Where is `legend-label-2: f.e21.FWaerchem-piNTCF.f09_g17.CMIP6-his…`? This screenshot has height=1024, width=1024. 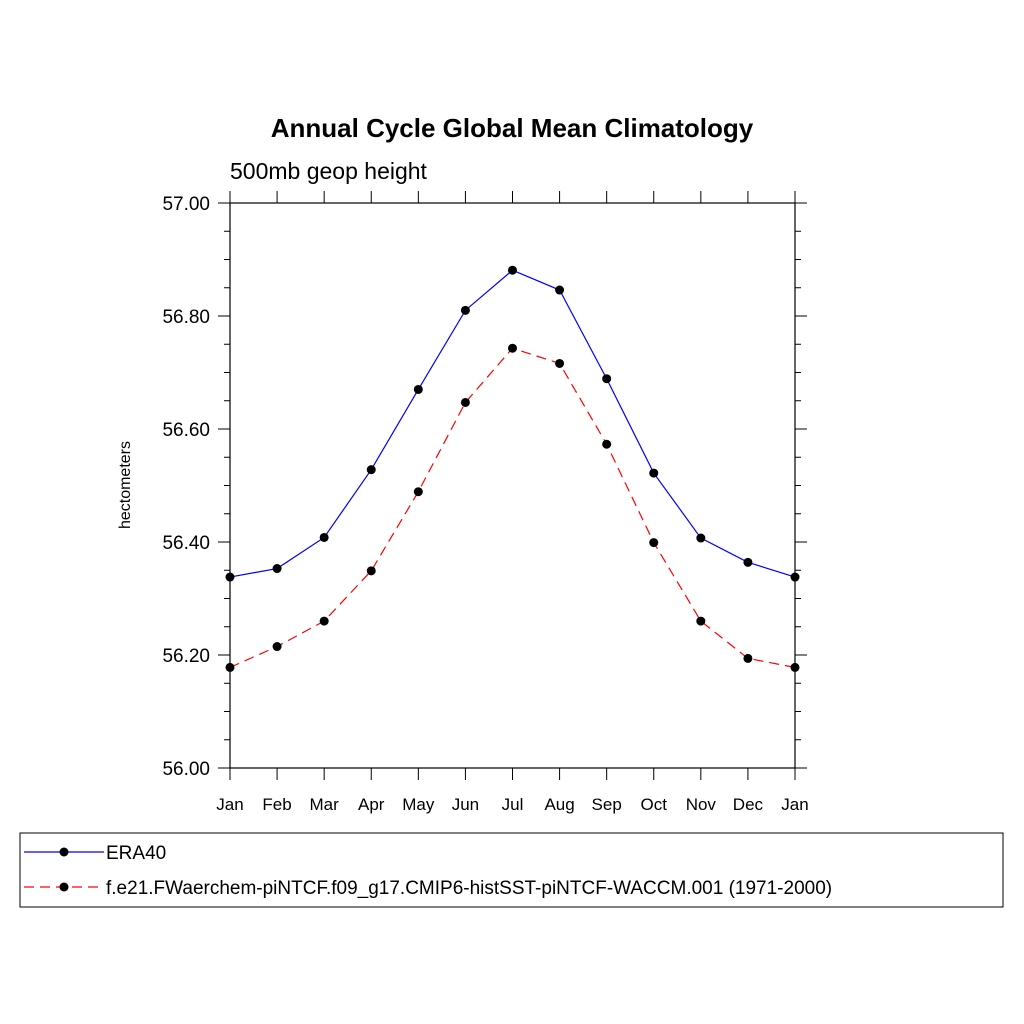
legend-label-2: f.e21.FWaerchem-piNTCF.f09_g17.CMIP6-his… is located at coordinates (469, 888).